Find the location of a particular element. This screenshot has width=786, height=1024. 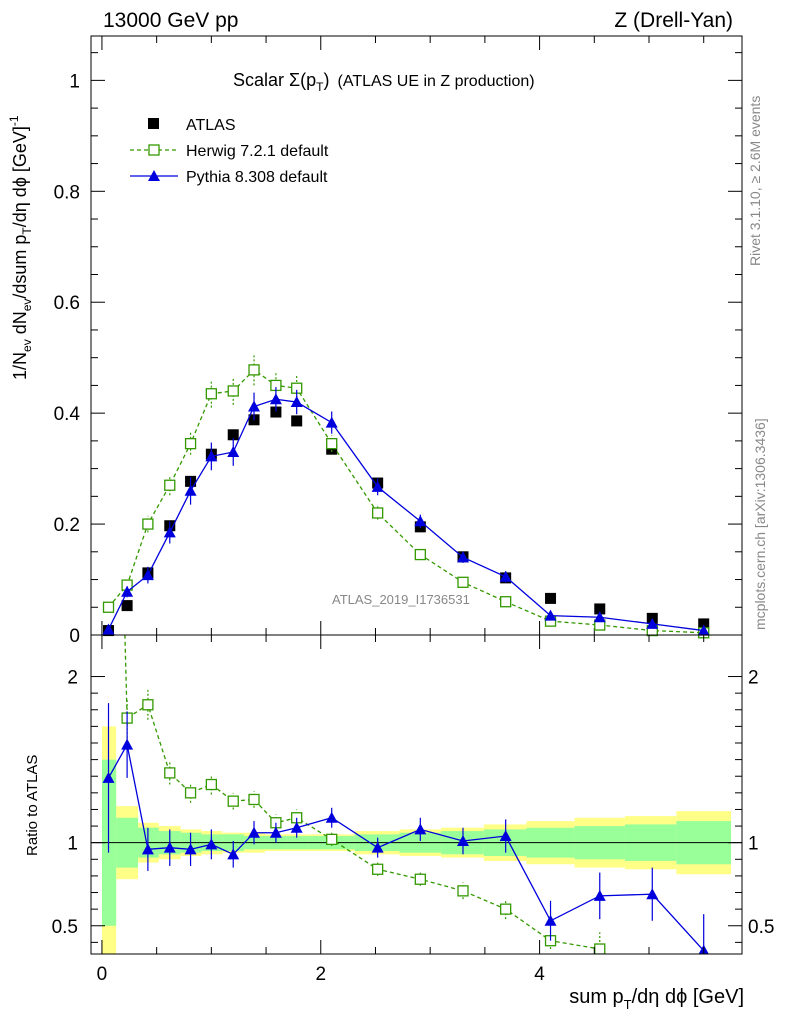

legend-herwig-label: Herwig 7.2.1 default is located at coordinates (257, 151).